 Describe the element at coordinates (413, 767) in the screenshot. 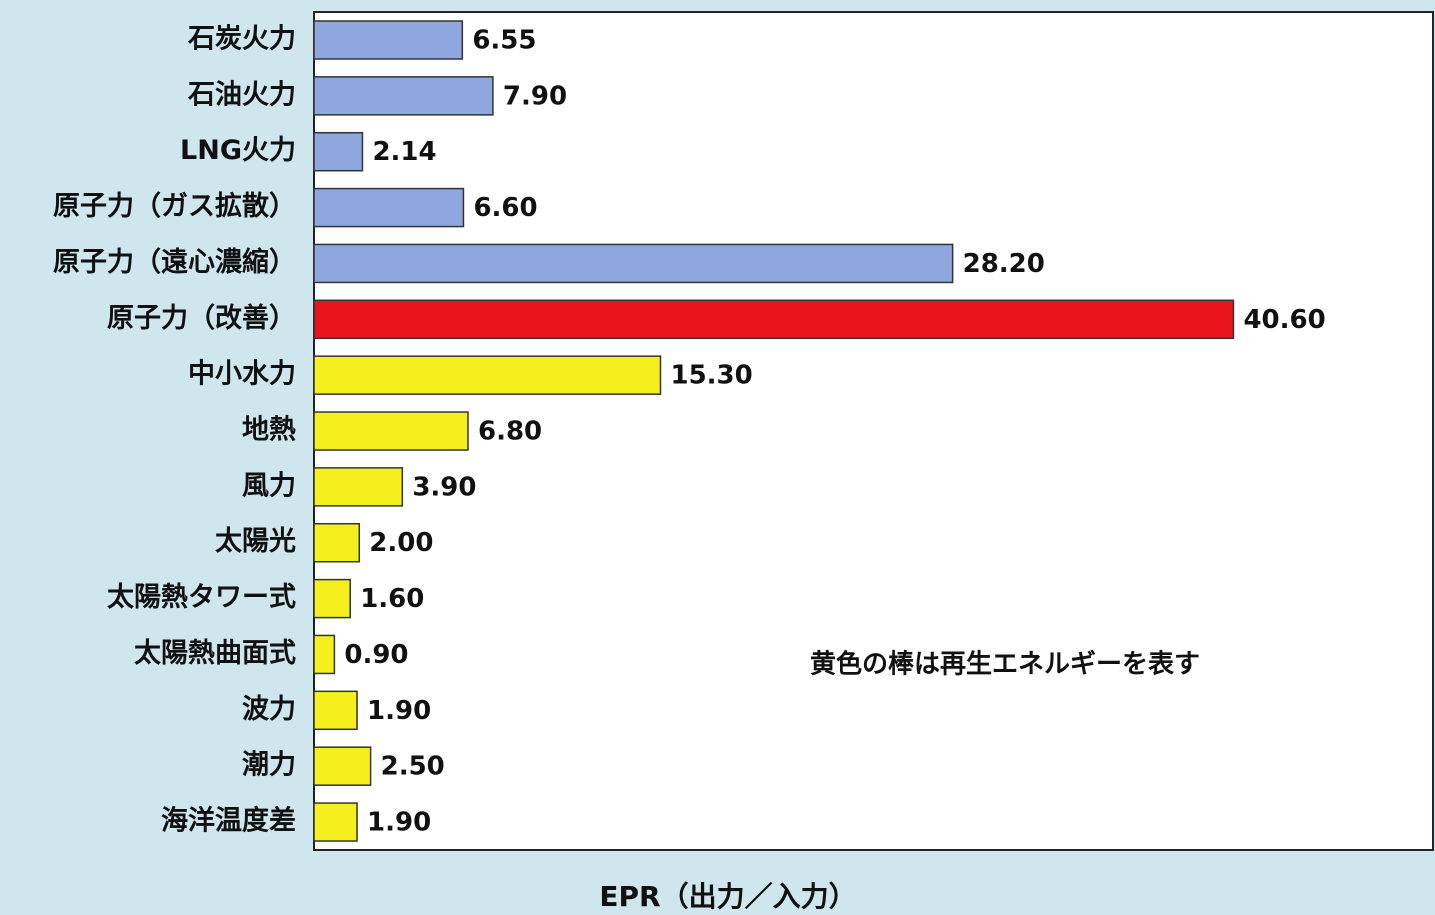

I see `value-label: 2.50` at that location.